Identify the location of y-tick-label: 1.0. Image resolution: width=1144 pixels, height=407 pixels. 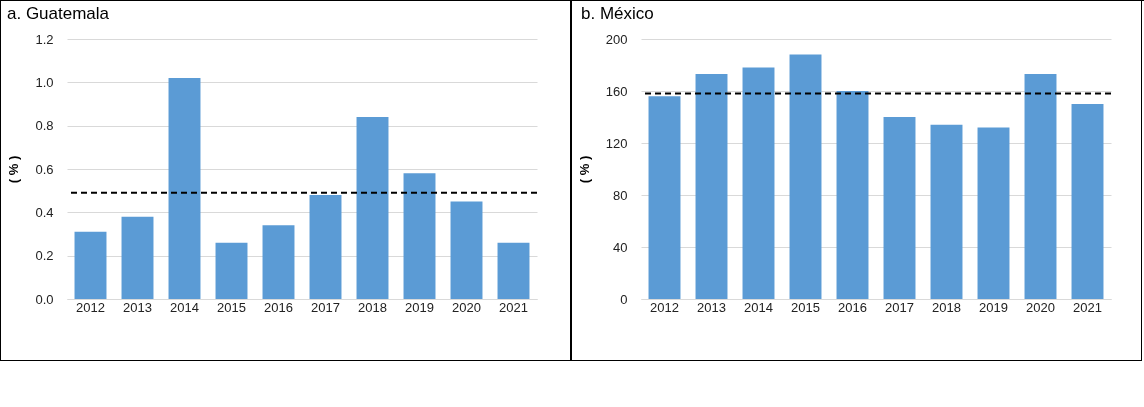
(44, 82).